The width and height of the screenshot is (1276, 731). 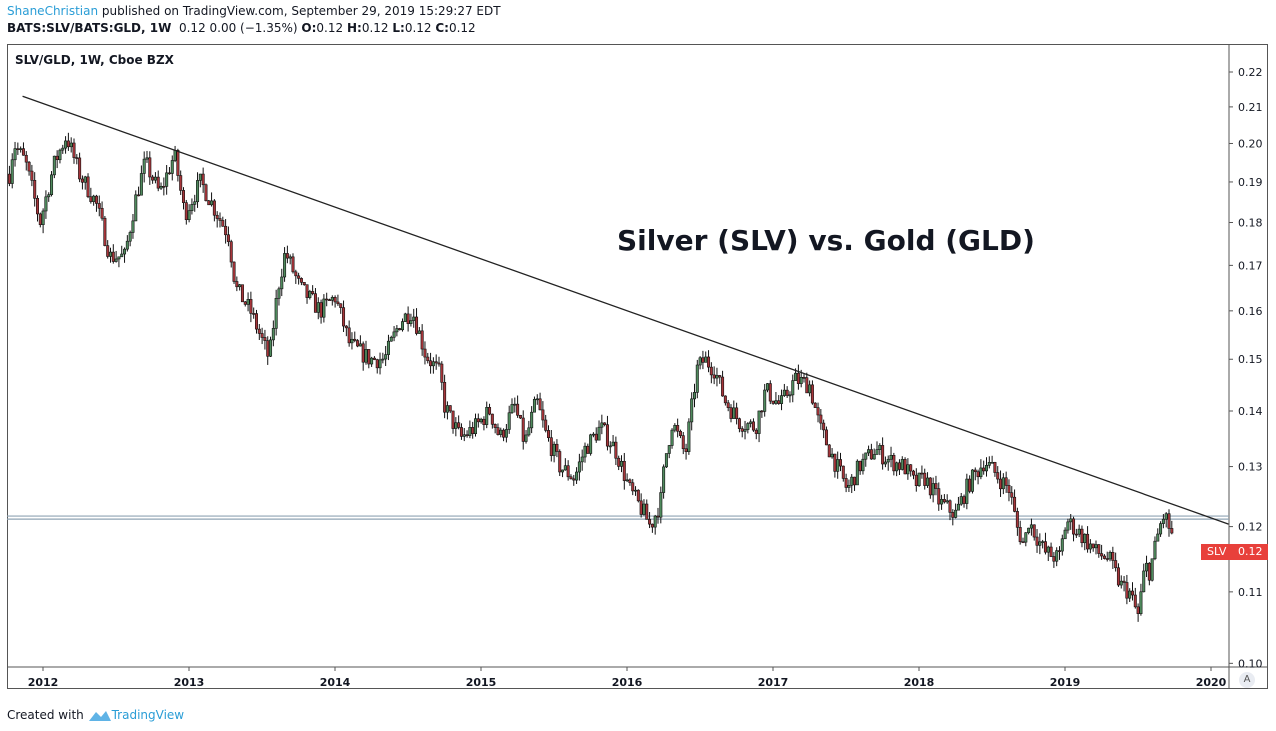 What do you see at coordinates (94, 60) in the screenshot?
I see `chart-legend: SLV/GLD, 1W, Cboe BZX` at bounding box center [94, 60].